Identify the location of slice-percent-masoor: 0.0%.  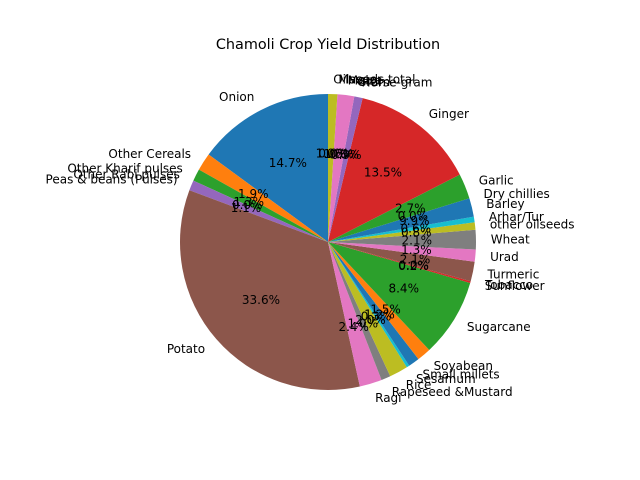
(333, 153).